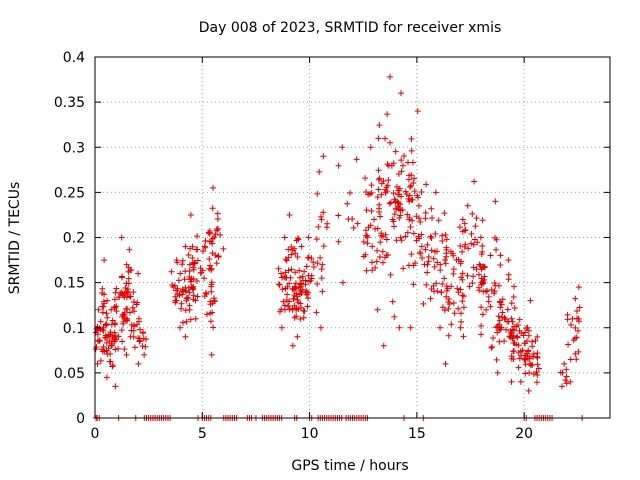  What do you see at coordinates (95, 434) in the screenshot?
I see `x-tick-label: 0` at bounding box center [95, 434].